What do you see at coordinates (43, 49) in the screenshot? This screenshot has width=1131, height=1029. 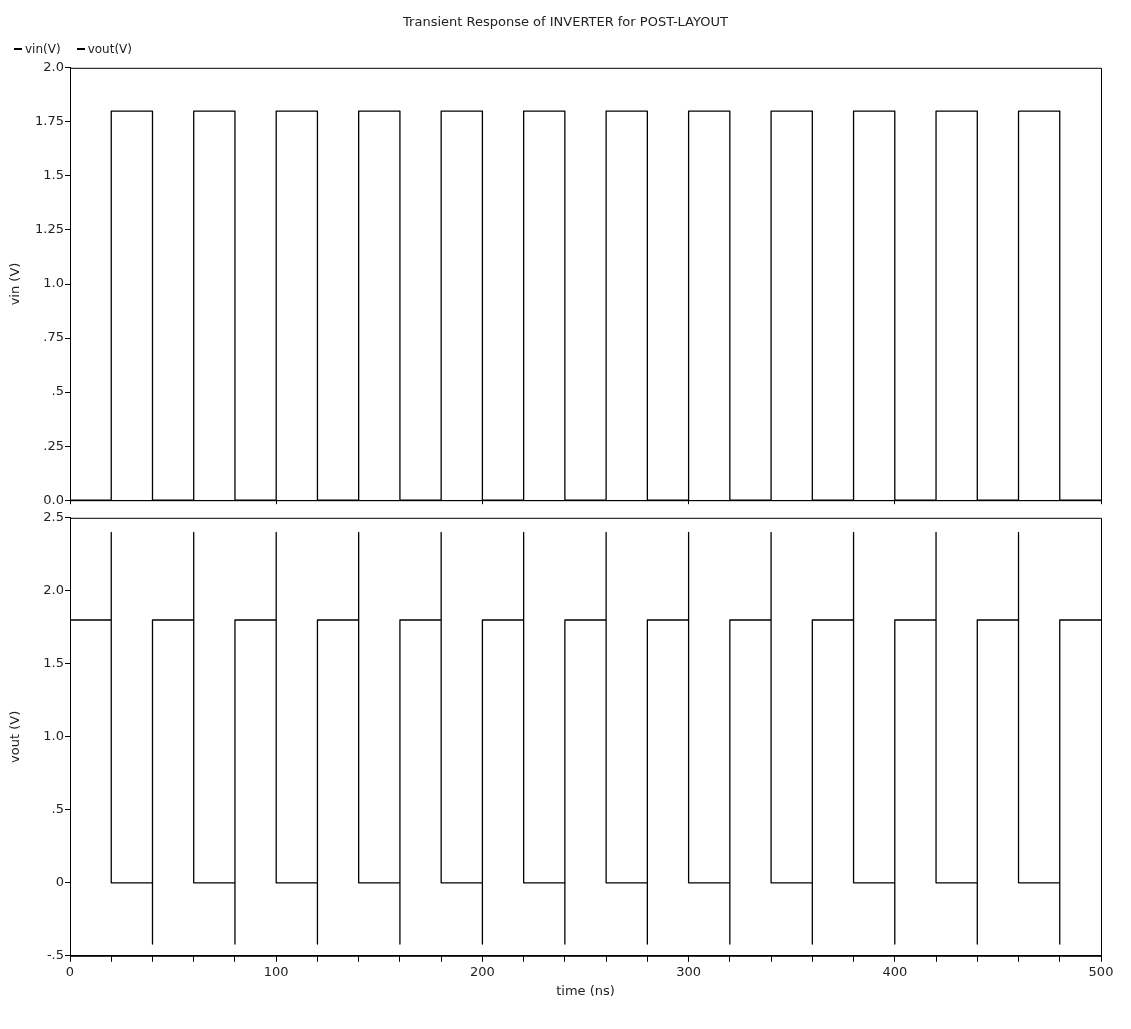 I see `legend-label: vin(V)` at bounding box center [43, 49].